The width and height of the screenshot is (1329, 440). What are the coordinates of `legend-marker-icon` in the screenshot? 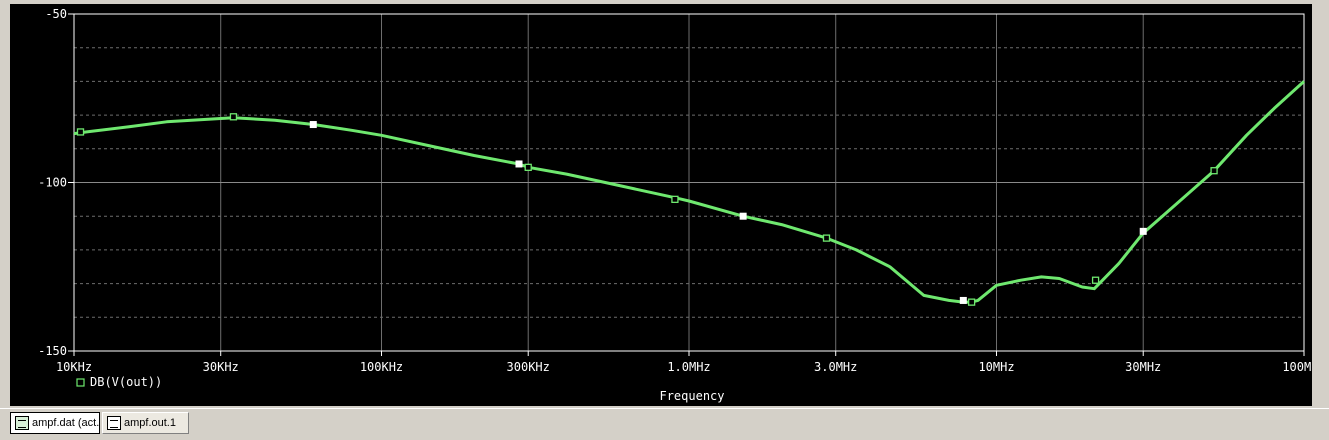 It's located at (80, 382).